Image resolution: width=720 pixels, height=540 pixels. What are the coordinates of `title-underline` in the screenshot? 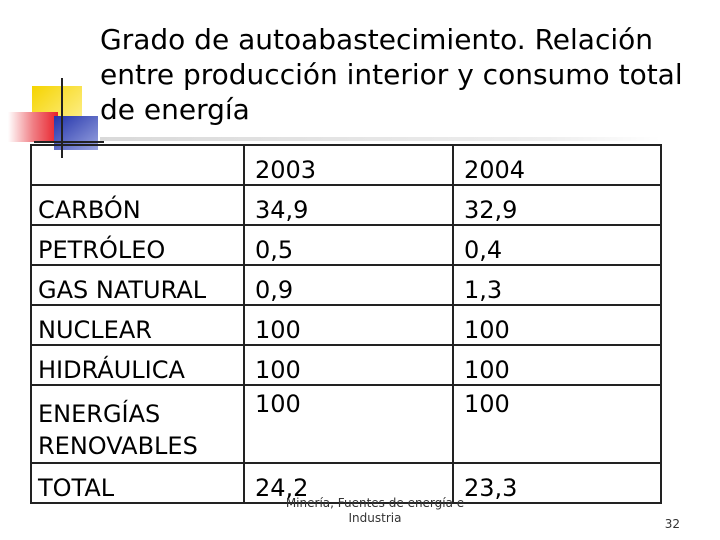 It's located at (380, 139).